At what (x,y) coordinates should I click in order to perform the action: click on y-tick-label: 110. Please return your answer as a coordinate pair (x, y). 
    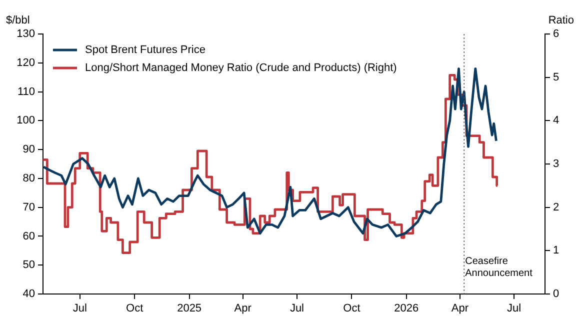
    Looking at the image, I should click on (26, 92).